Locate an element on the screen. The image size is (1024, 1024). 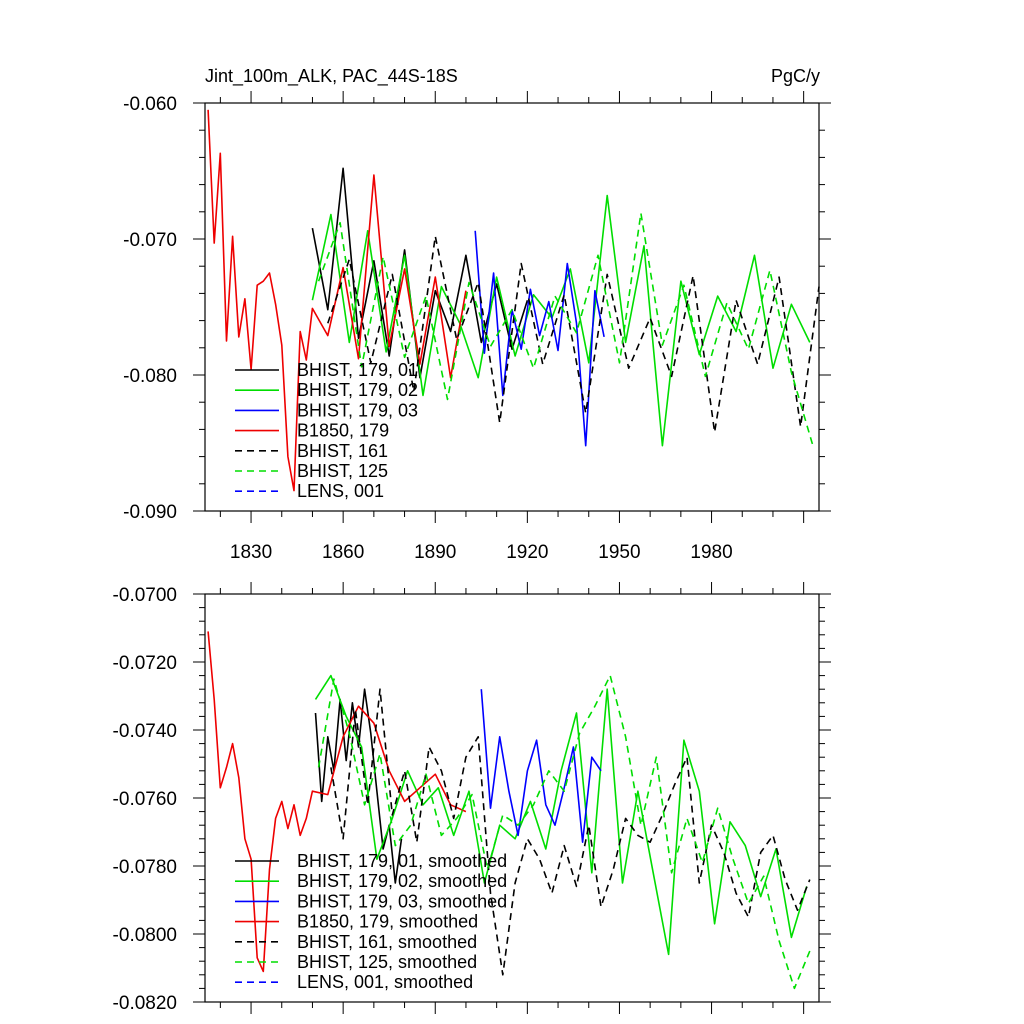
legend-label: BHIST, 179, 03 is located at coordinates (357, 410).